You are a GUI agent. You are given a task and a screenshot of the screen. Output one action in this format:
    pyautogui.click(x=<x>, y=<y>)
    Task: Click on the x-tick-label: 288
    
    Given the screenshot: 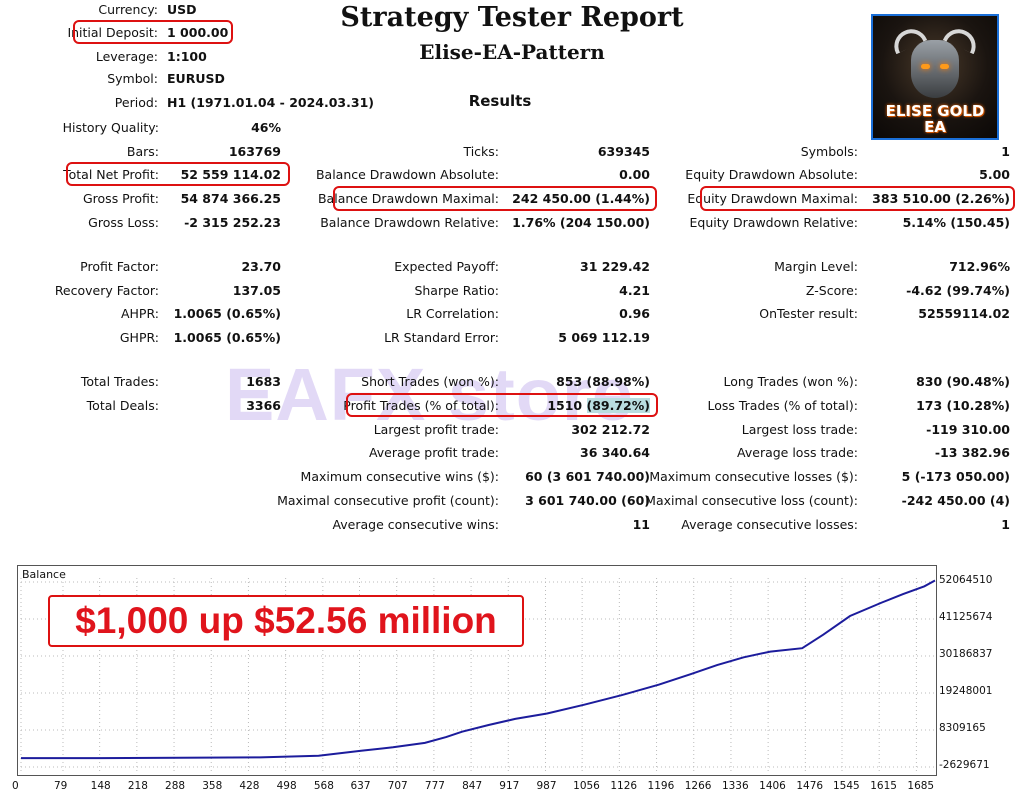 What is the action you would take?
    pyautogui.click(x=175, y=786)
    